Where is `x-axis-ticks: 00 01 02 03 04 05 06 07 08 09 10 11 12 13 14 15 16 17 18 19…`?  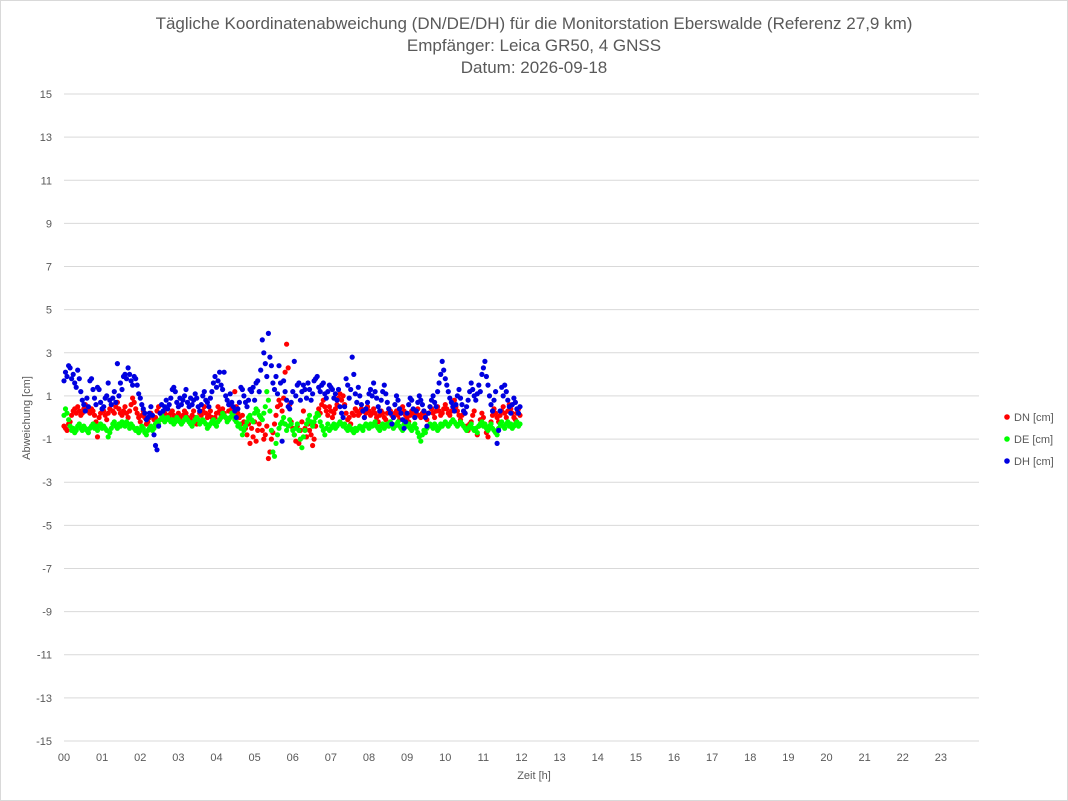
x-axis-ticks: 00 01 02 03 04 05 06 07 08 09 10 11 12 13 14 15 16 17 18 19… is located at coordinates (502, 758).